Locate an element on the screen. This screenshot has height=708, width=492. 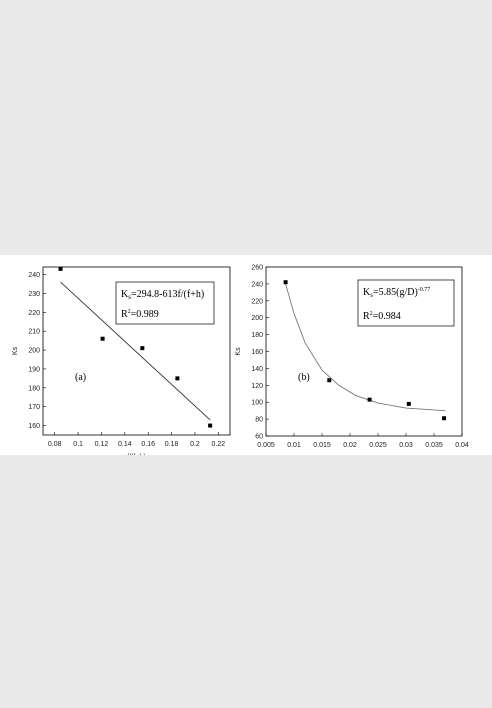
x-tick-label: 0.18 is located at coordinates (172, 444).